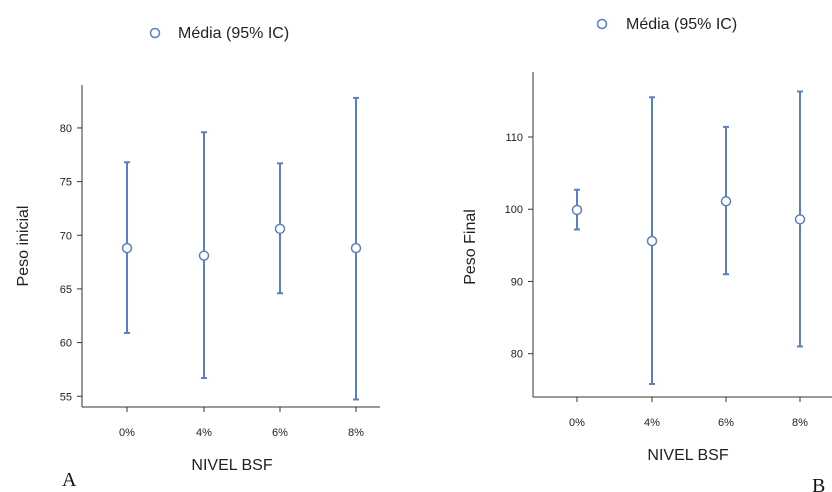 This screenshot has height=492, width=832. Describe the element at coordinates (23, 246) in the screenshot. I see `y-axis-title: Peso inicial` at that location.